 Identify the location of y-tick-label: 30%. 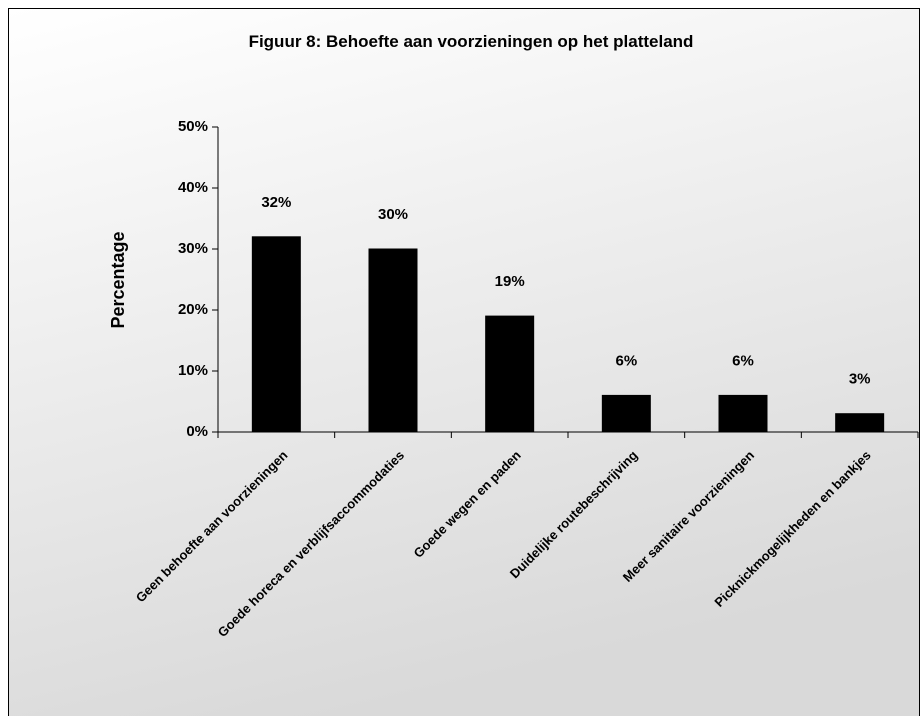
(193, 248).